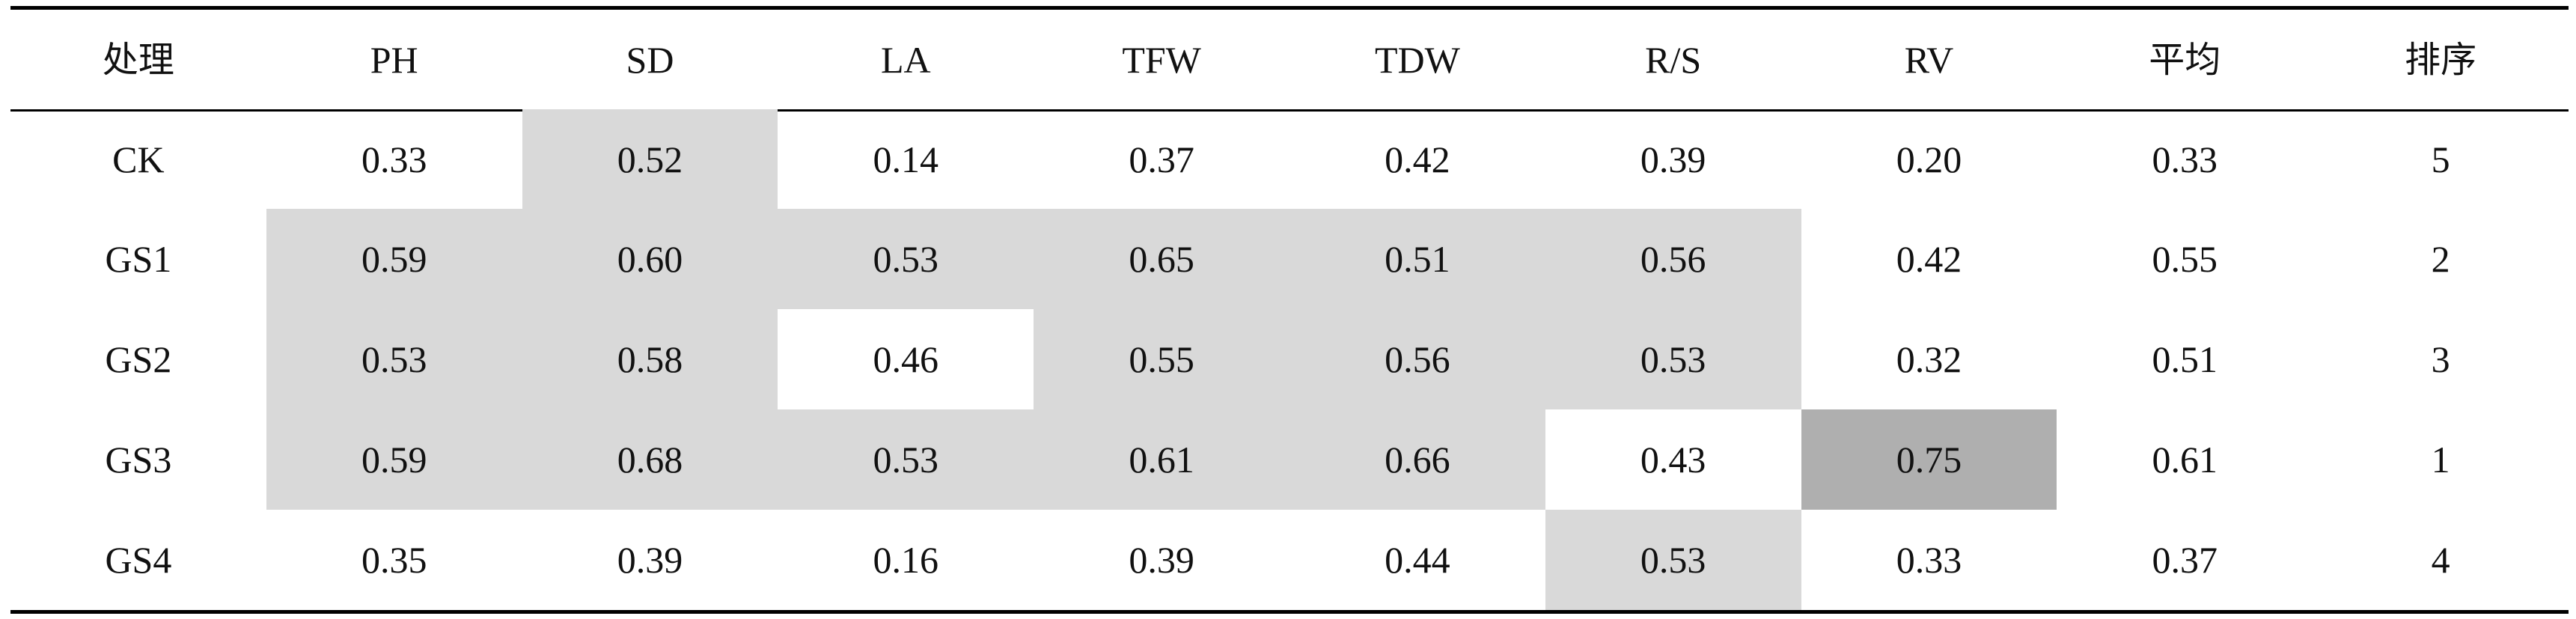 This screenshot has height=619, width=2576. I want to click on table-cell: 0.14, so click(906, 159).